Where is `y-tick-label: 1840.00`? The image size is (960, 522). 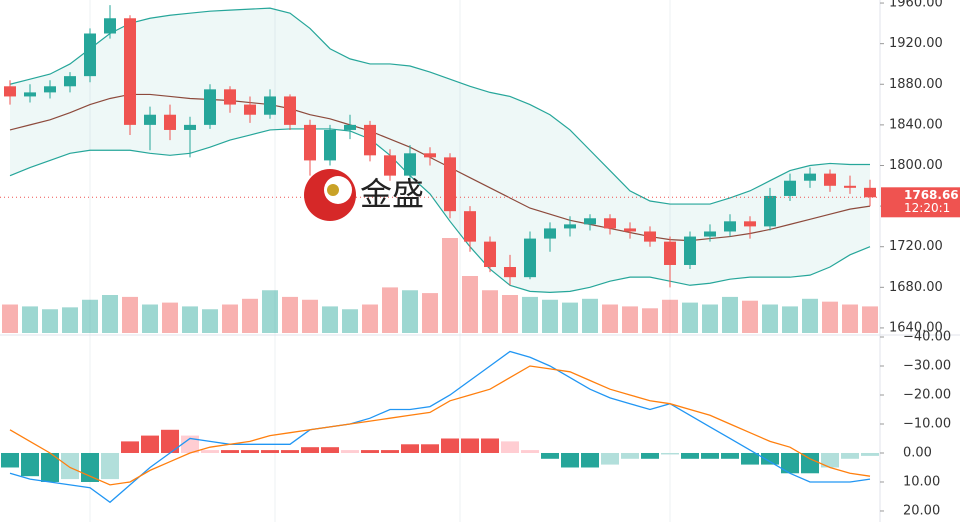 y-tick-label: 1840.00 is located at coordinates (916, 124).